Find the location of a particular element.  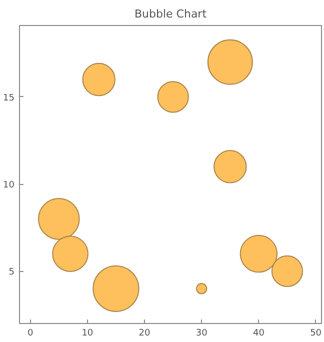

x-tick-label: 30 is located at coordinates (202, 333).